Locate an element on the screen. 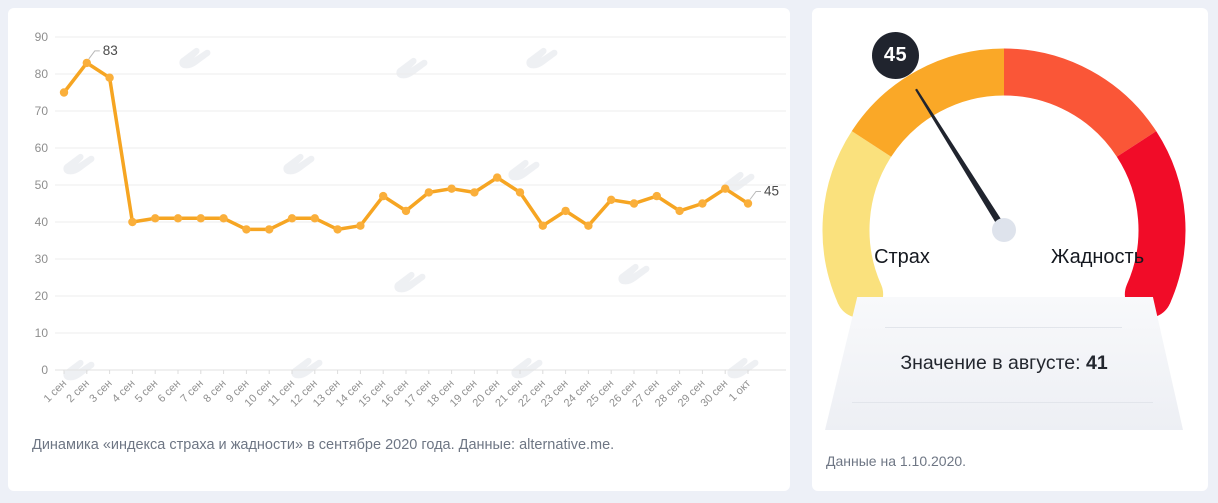  gauge-value-badge: 45 is located at coordinates (895, 55).